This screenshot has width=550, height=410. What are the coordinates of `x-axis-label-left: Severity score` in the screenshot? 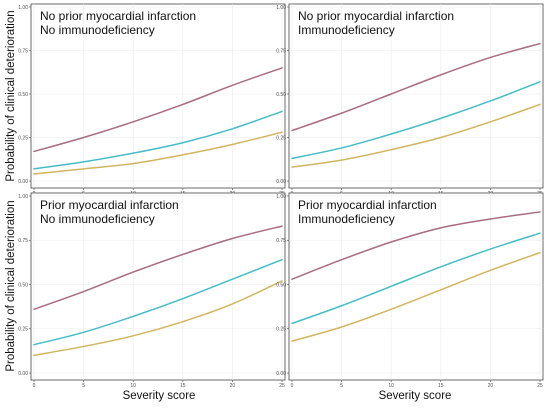 It's located at (159, 396).